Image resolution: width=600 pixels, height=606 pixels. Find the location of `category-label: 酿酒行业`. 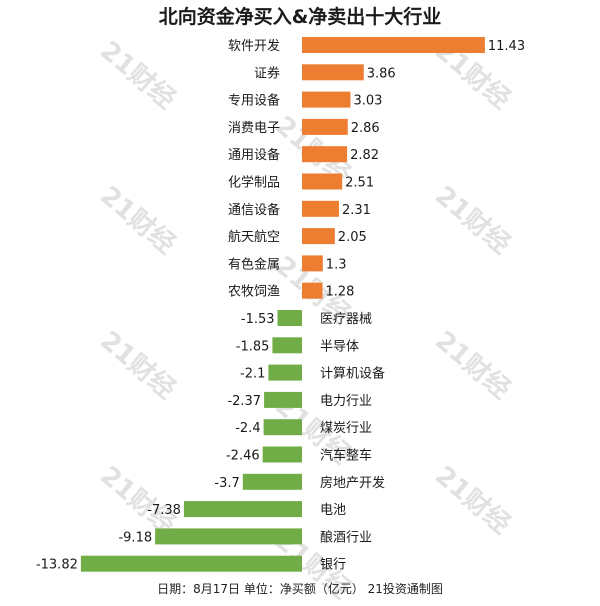

category-label: 酿酒行业 is located at coordinates (346, 537).